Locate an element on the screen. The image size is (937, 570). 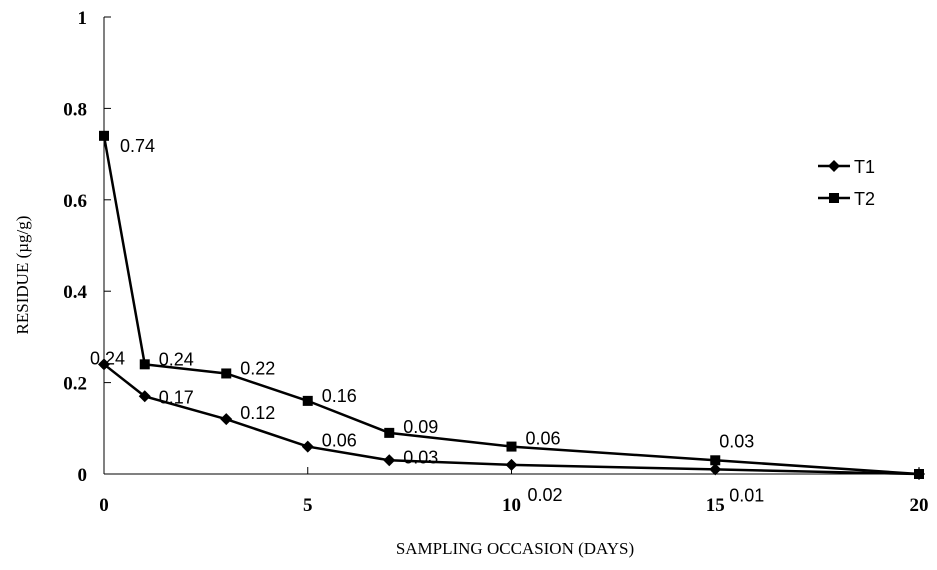
legend-label-t2: T2 is located at coordinates (864, 199).